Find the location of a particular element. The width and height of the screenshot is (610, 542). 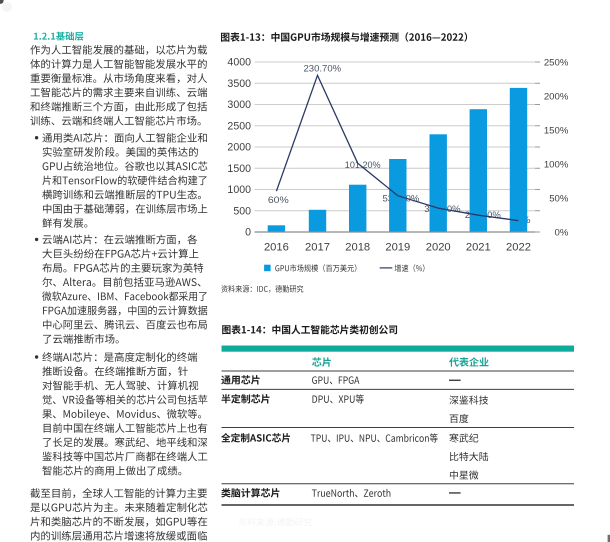

svg-text: 4000 is located at coordinates (239, 63).